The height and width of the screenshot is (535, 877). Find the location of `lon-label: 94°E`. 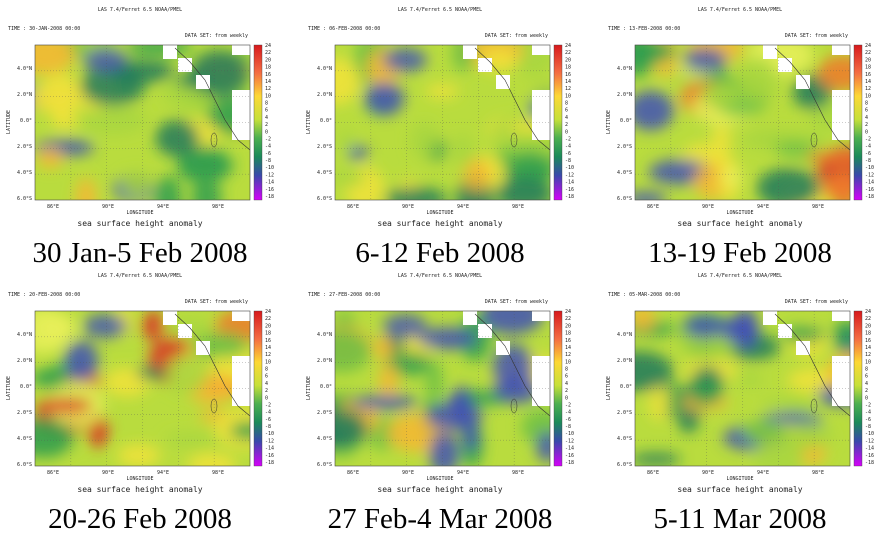

lon-label: 94°E is located at coordinates (763, 207).